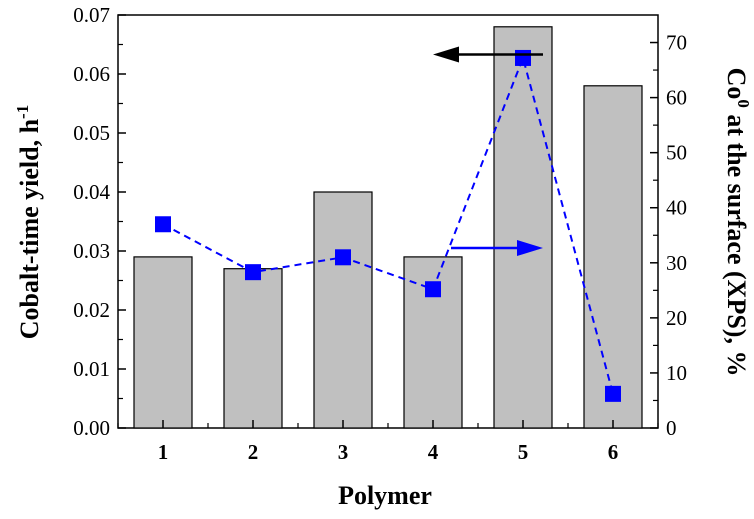  Describe the element at coordinates (488, 151) in the screenshot. I see `annotations` at that location.